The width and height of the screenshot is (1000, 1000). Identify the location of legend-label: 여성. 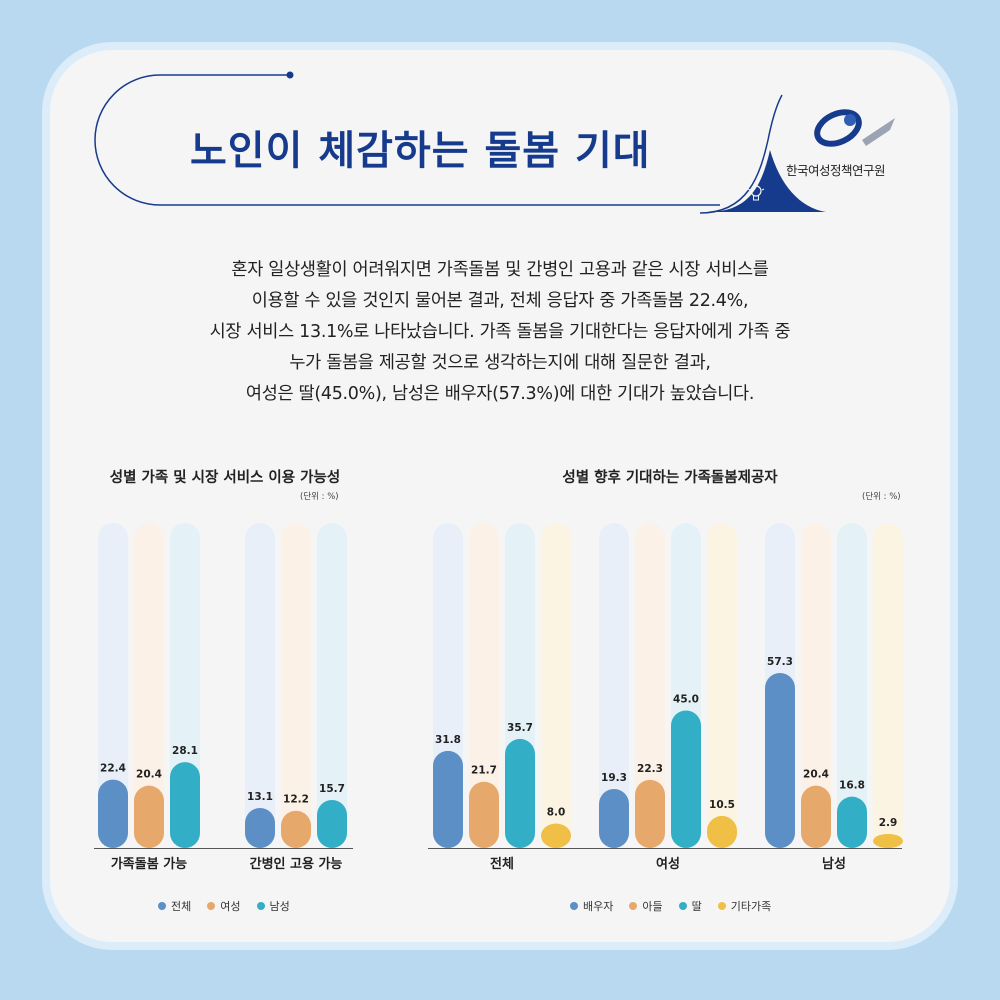
(230, 906).